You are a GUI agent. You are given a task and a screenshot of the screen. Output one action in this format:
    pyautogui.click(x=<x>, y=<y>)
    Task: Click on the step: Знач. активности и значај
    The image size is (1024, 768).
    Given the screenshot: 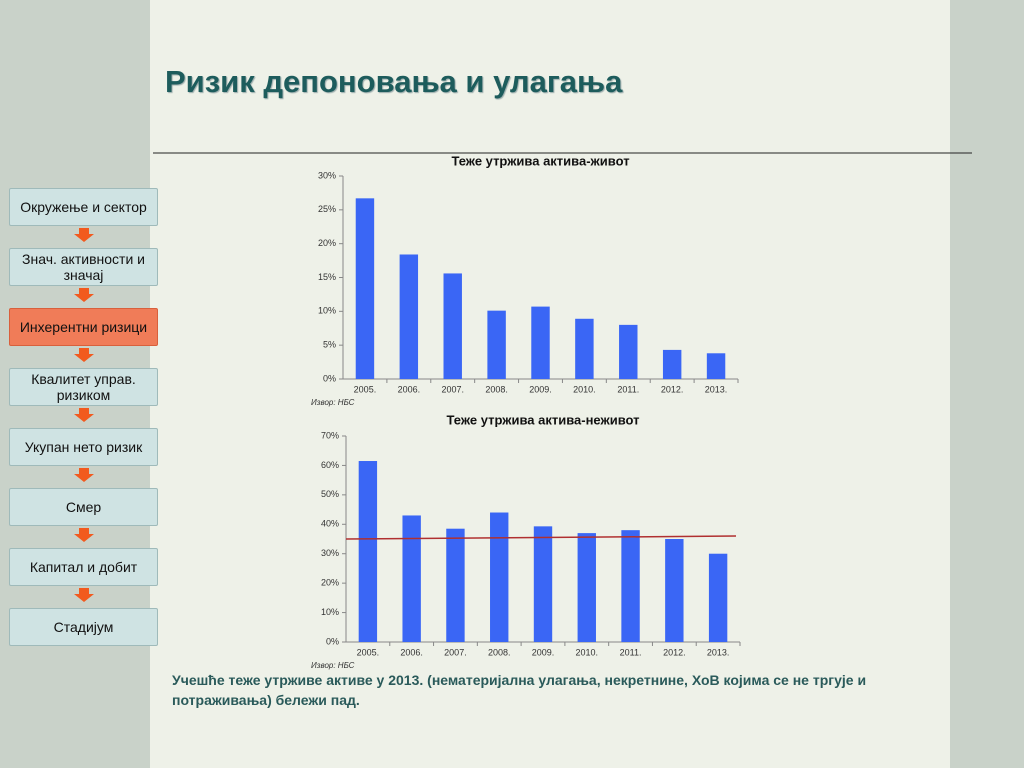 What is the action you would take?
    pyautogui.click(x=83, y=267)
    